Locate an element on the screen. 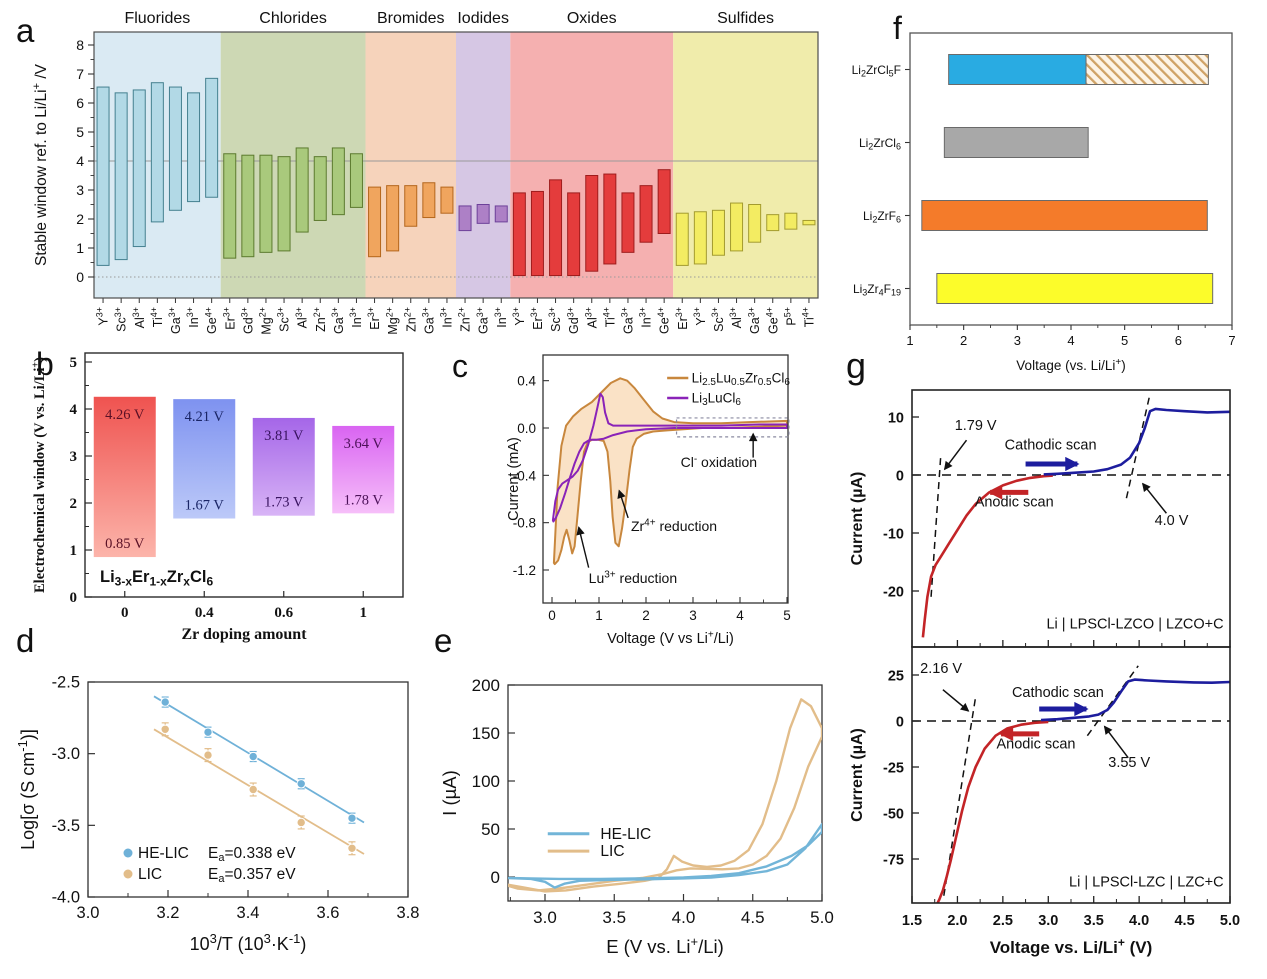 This screenshot has width=1267, height=979. tspan-shape: 8 is located at coordinates (80, 45).